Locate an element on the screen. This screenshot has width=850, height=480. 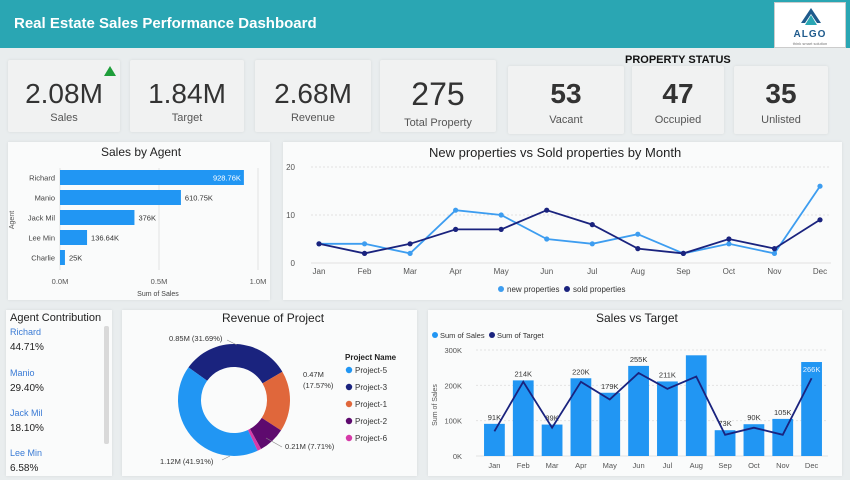
status-card-vacant: 53 Vacant is located at coordinates (566, 100).